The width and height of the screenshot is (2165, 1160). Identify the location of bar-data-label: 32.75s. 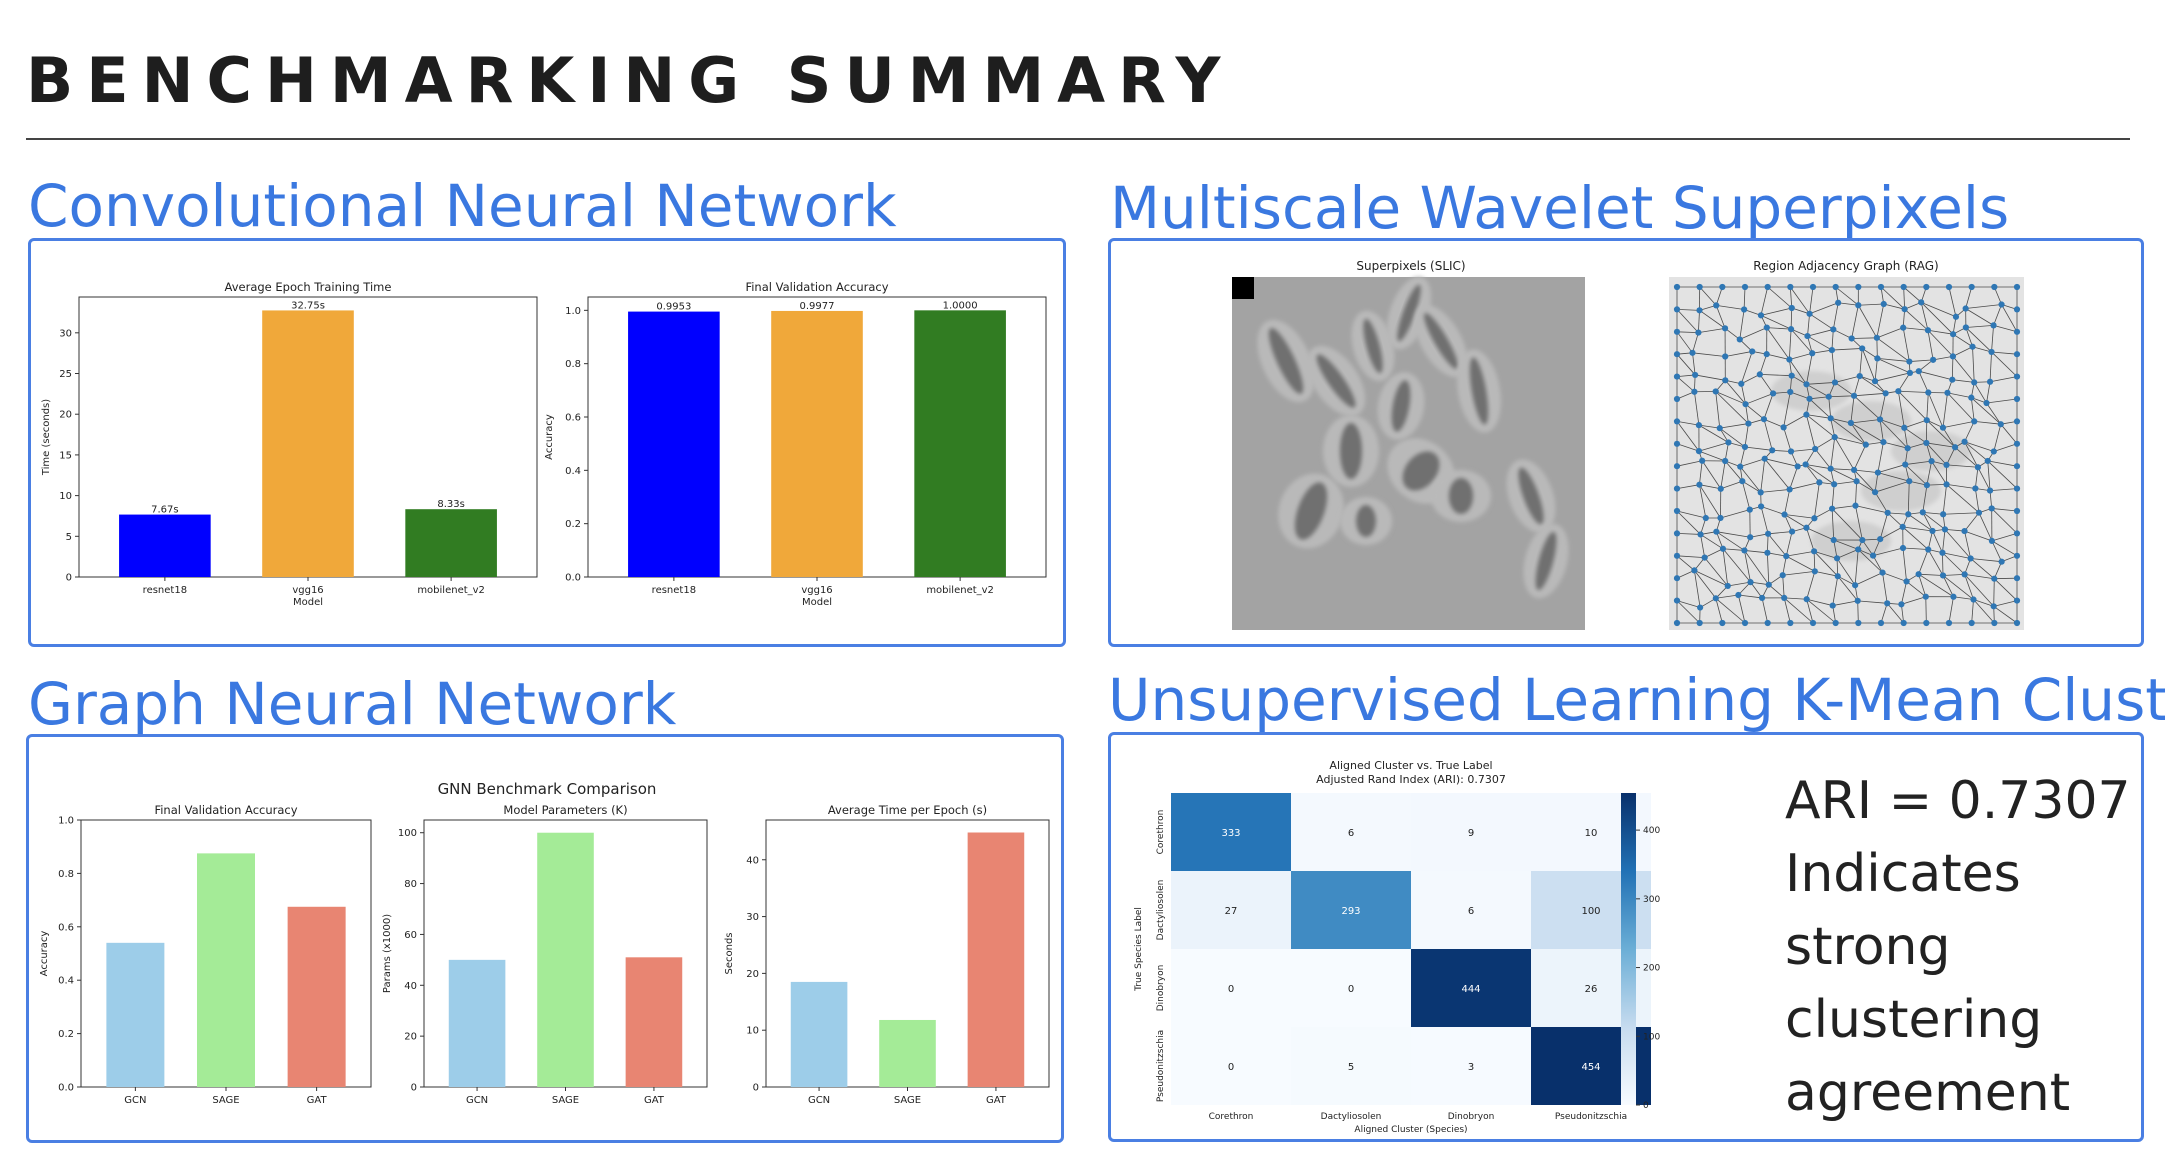
(308, 305).